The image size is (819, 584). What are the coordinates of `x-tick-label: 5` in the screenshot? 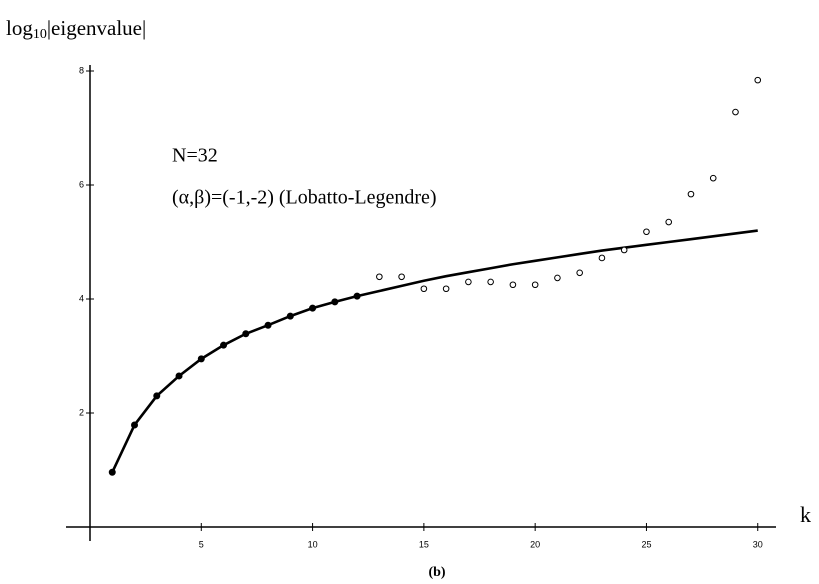 It's located at (201, 544).